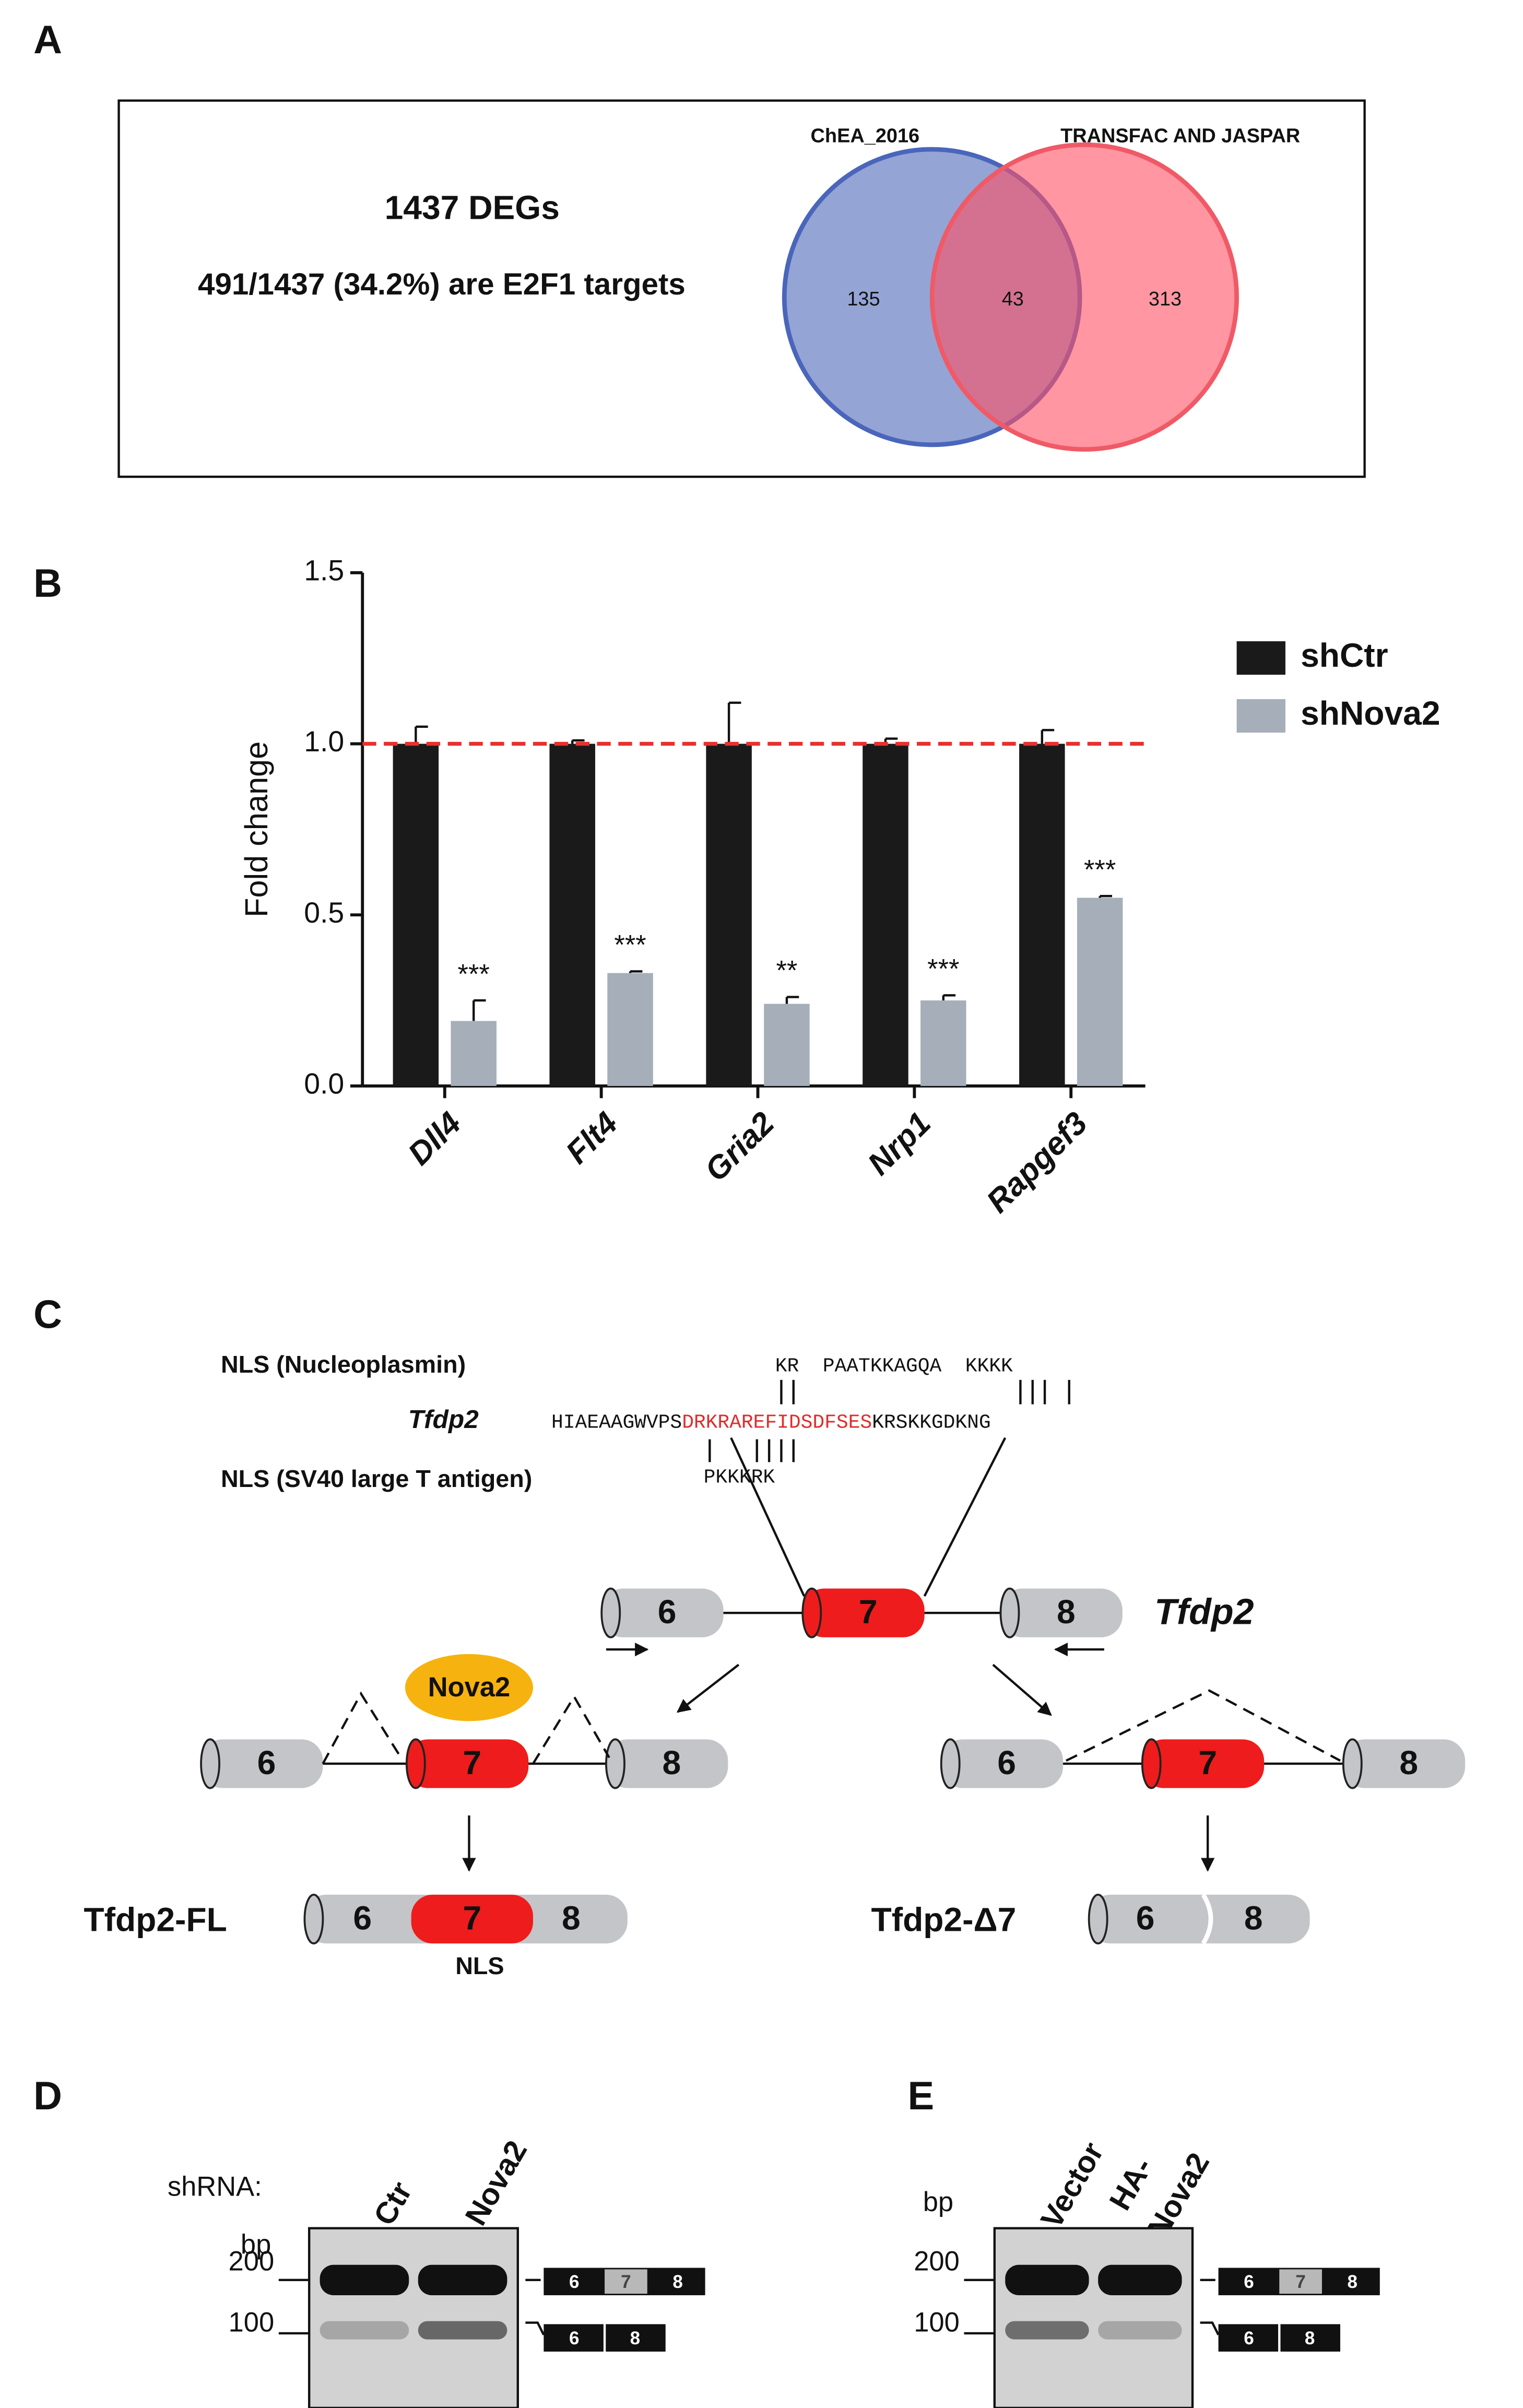 This screenshot has height=2408, width=1523. What do you see at coordinates (215, 2186) in the screenshot?
I see `gel-header: shRNA:` at bounding box center [215, 2186].